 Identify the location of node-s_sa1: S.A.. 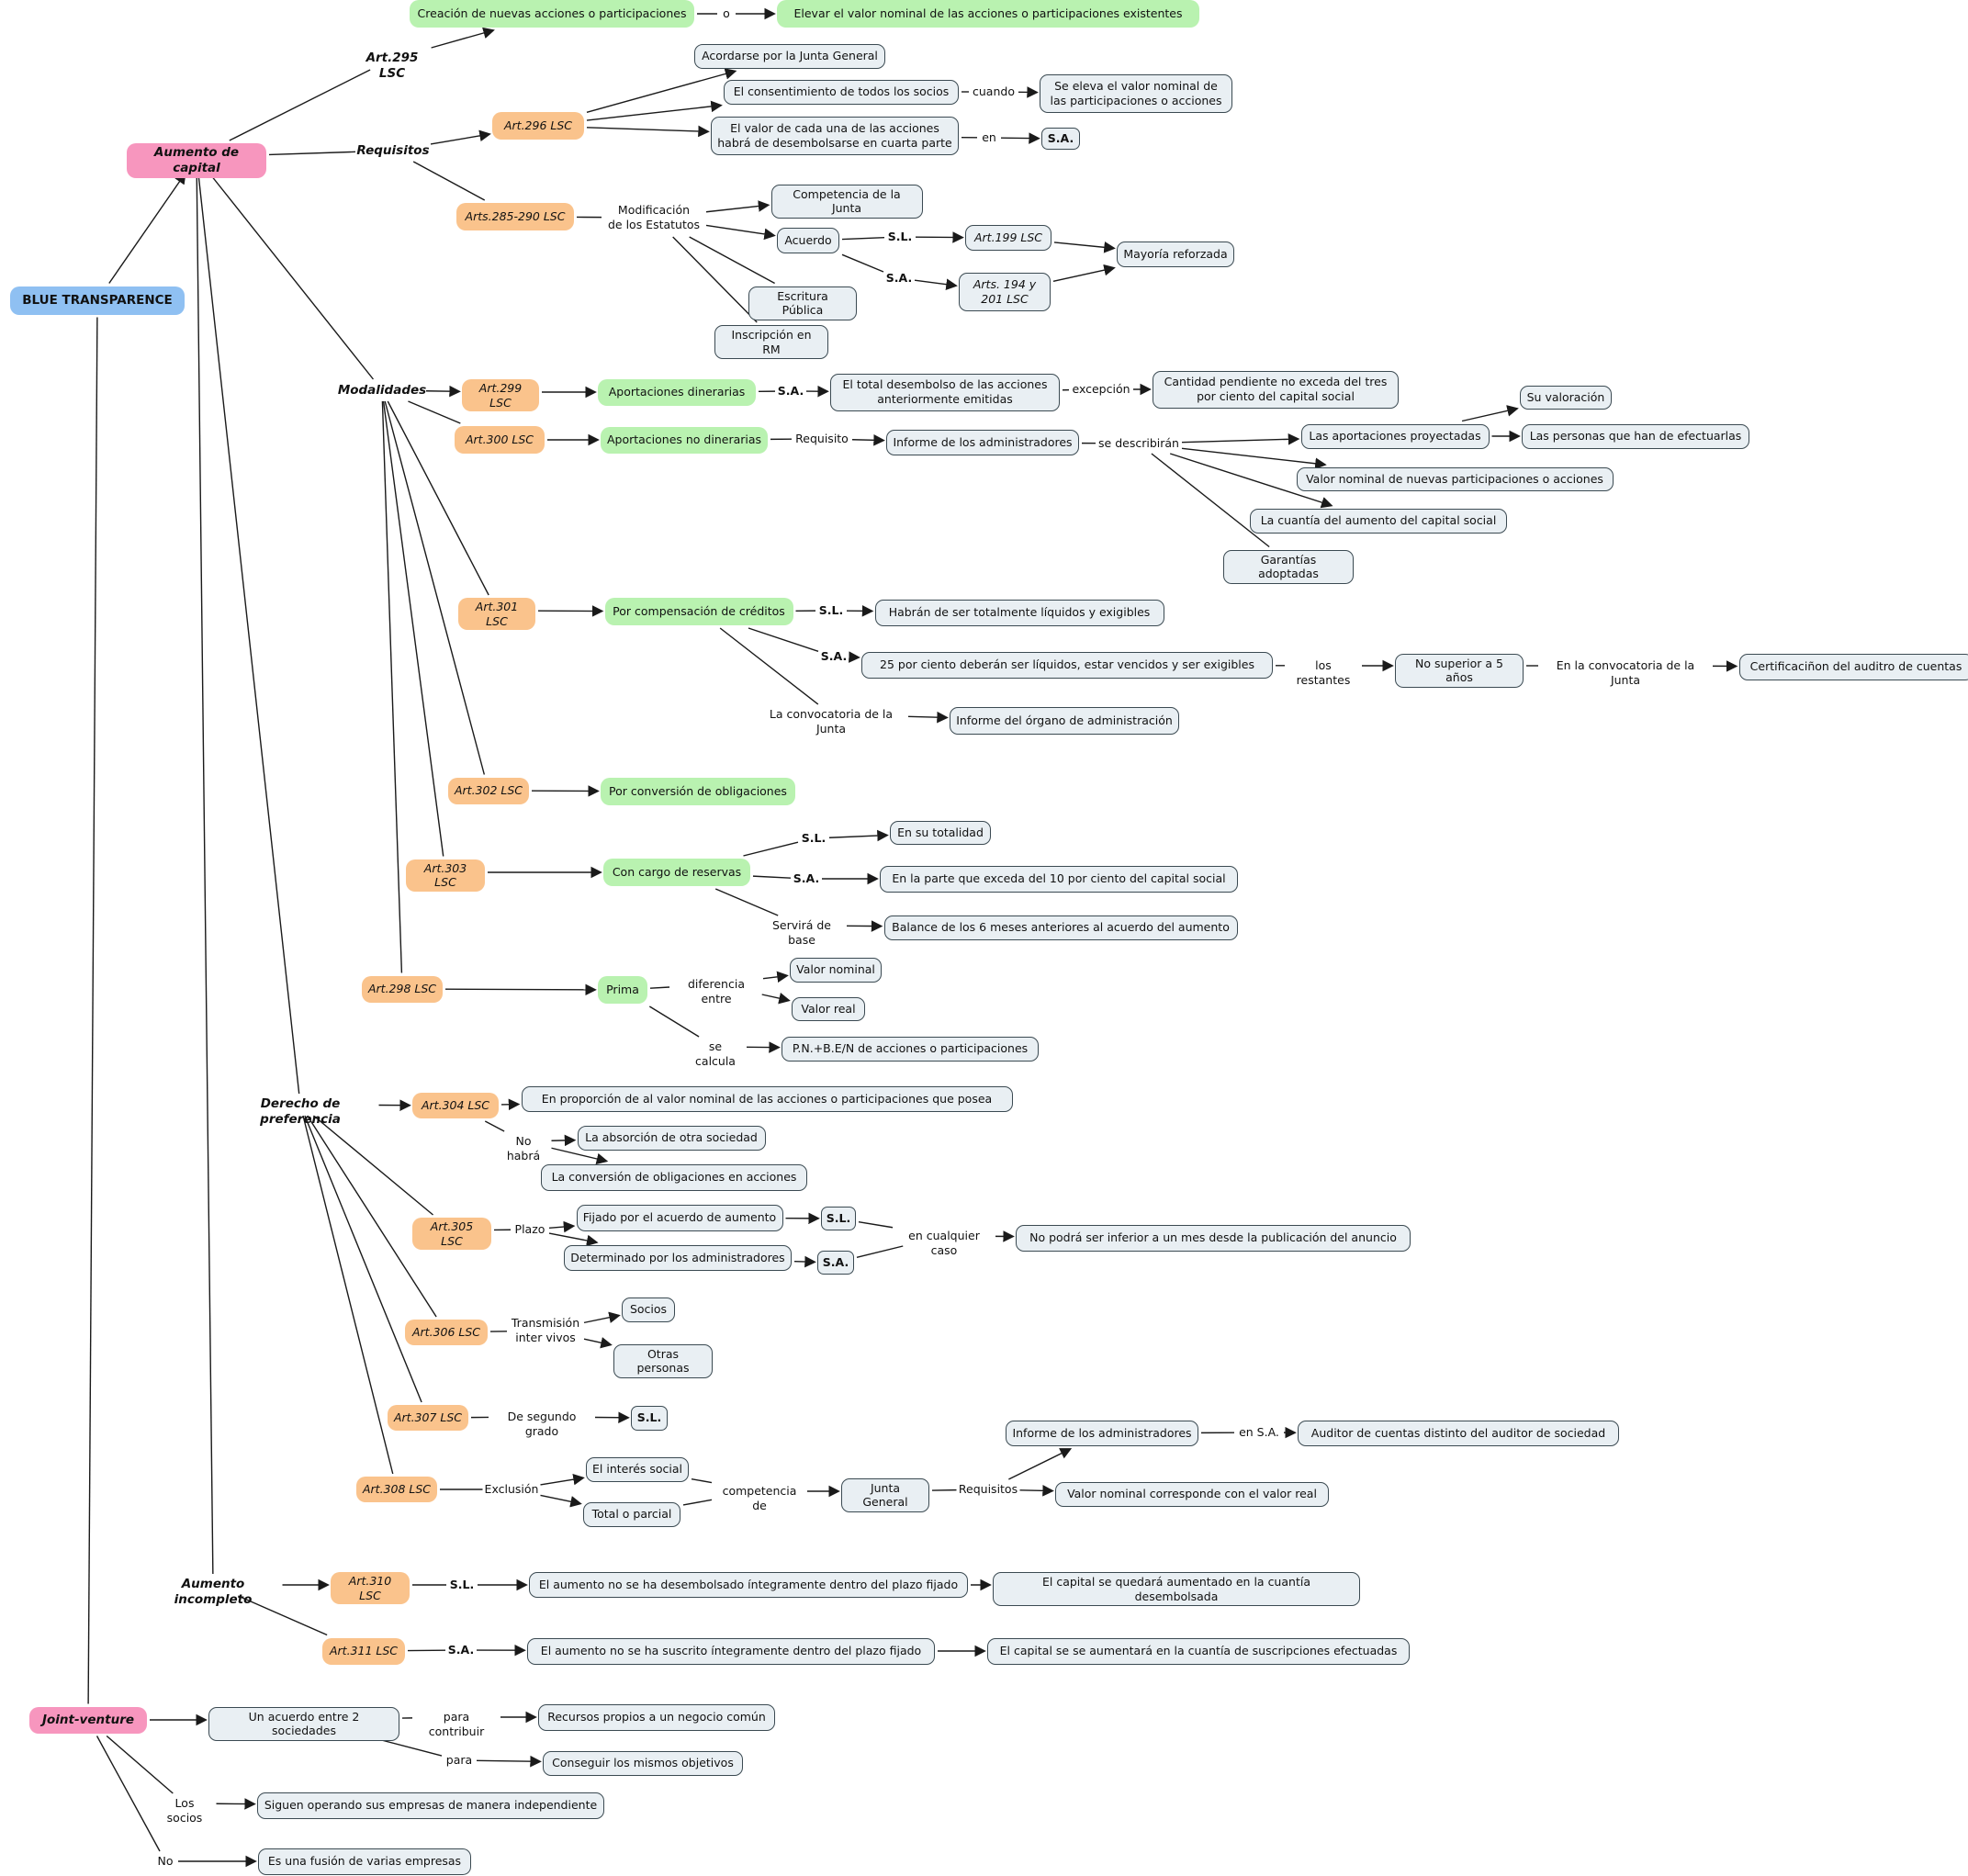
(1060, 139).